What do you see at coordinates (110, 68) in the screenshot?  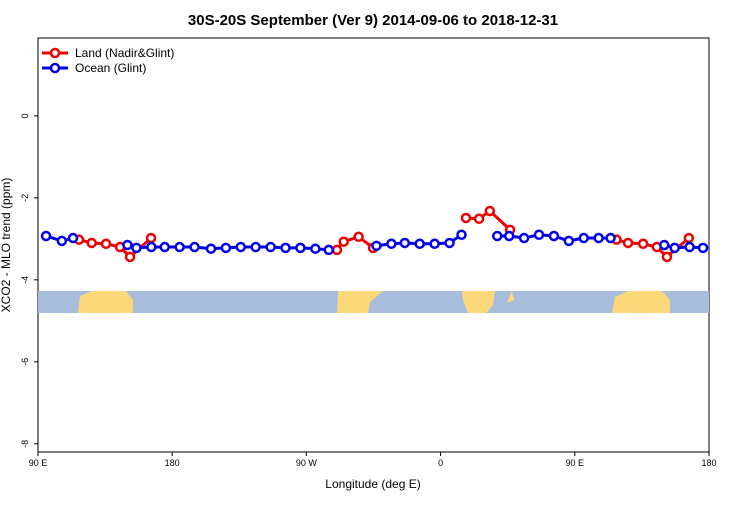 I see `legend-label: Ocean (Glint)` at bounding box center [110, 68].